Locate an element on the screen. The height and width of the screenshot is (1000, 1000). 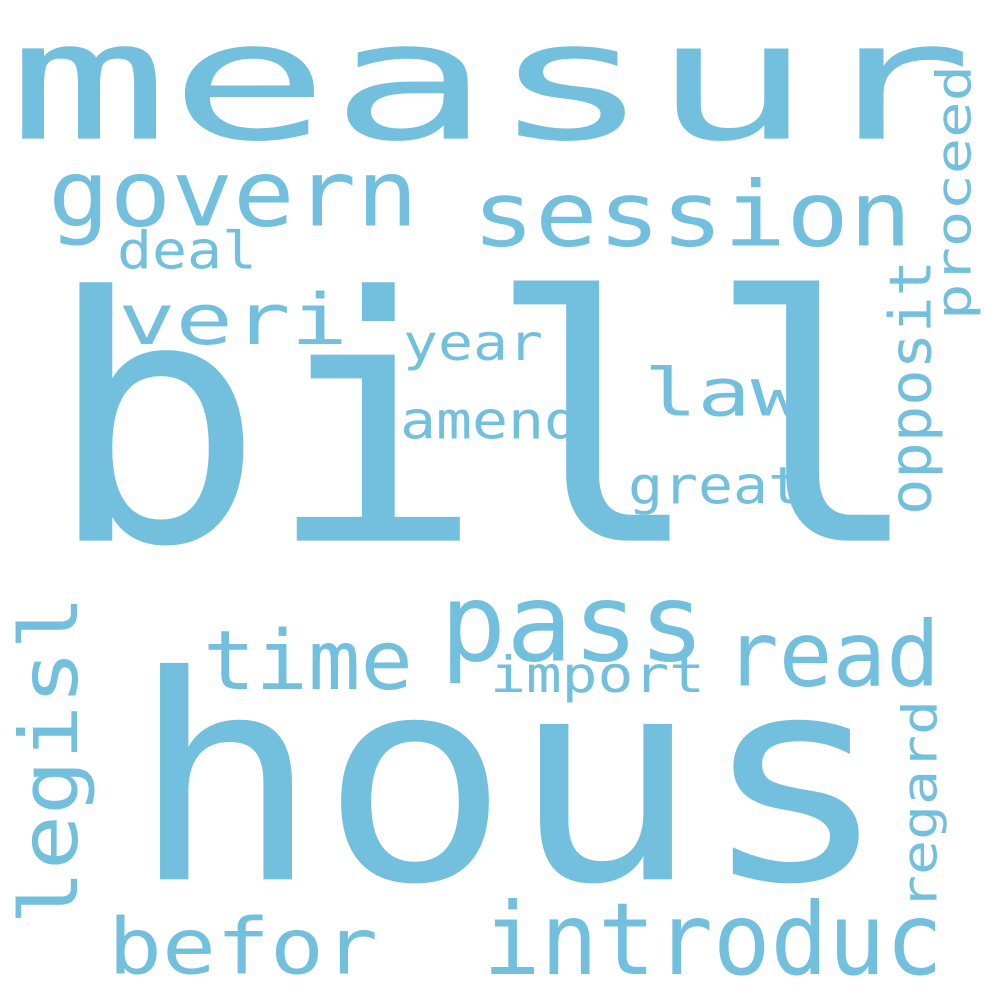
word-veri: veri is located at coordinates (233, 319).